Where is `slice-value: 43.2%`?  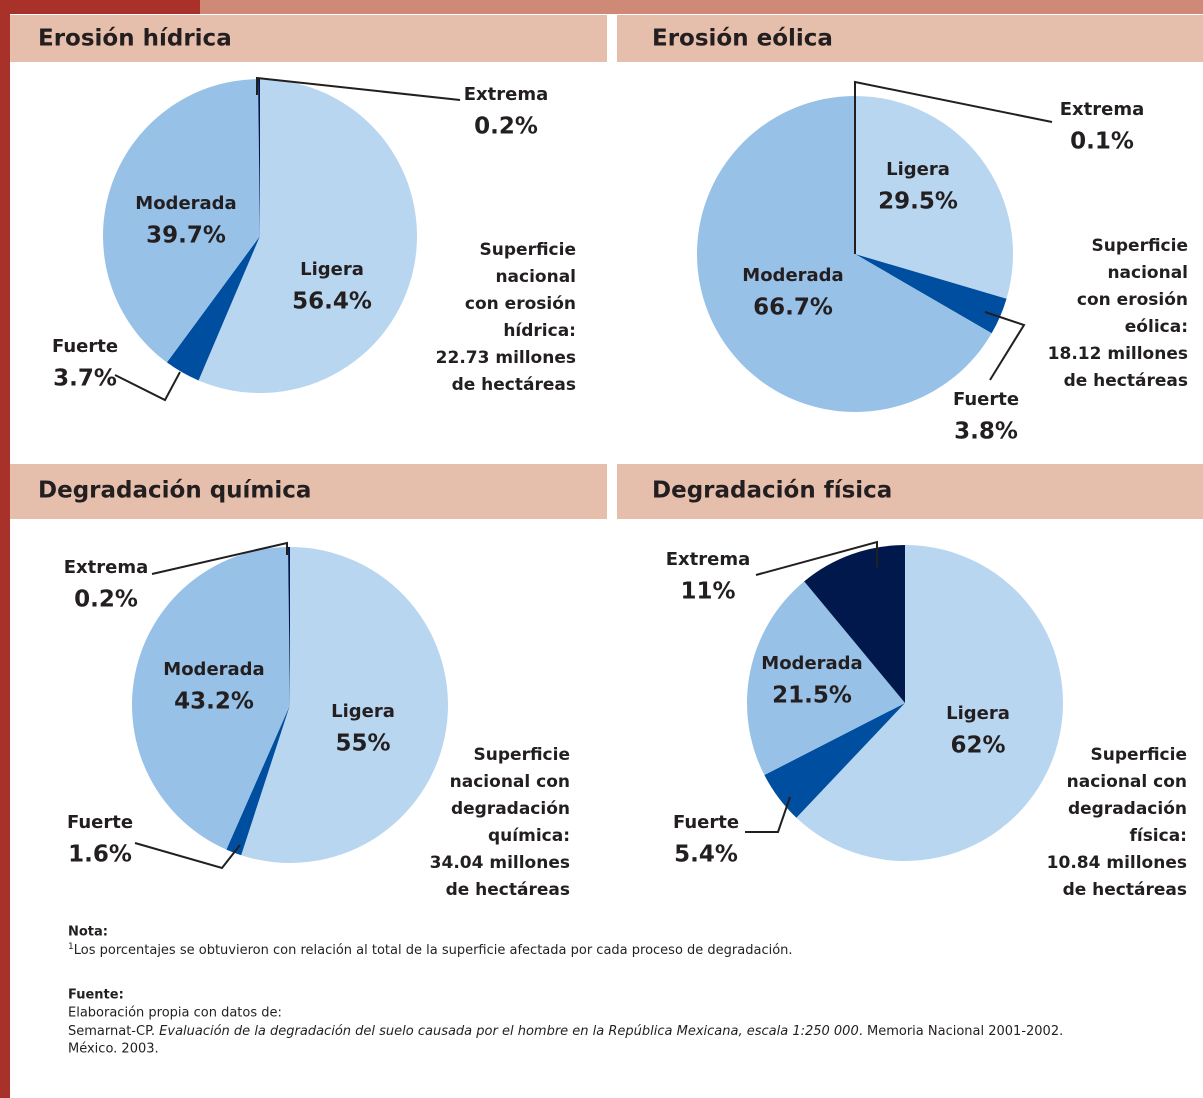 slice-value: 43.2% is located at coordinates (214, 702).